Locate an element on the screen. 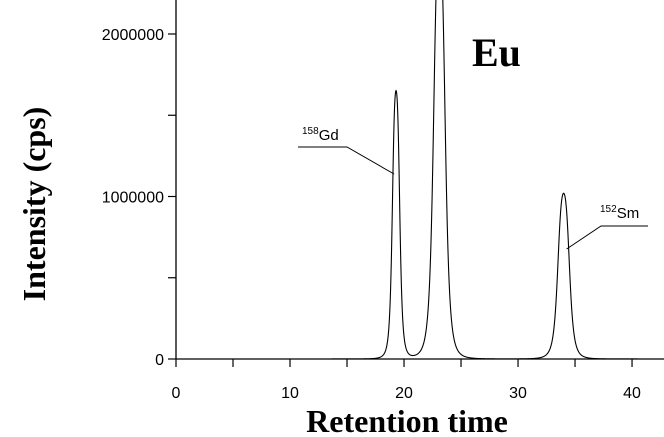 This screenshot has width=664, height=437. y-axis-label: Intensity (cps) is located at coordinates (34, 204).